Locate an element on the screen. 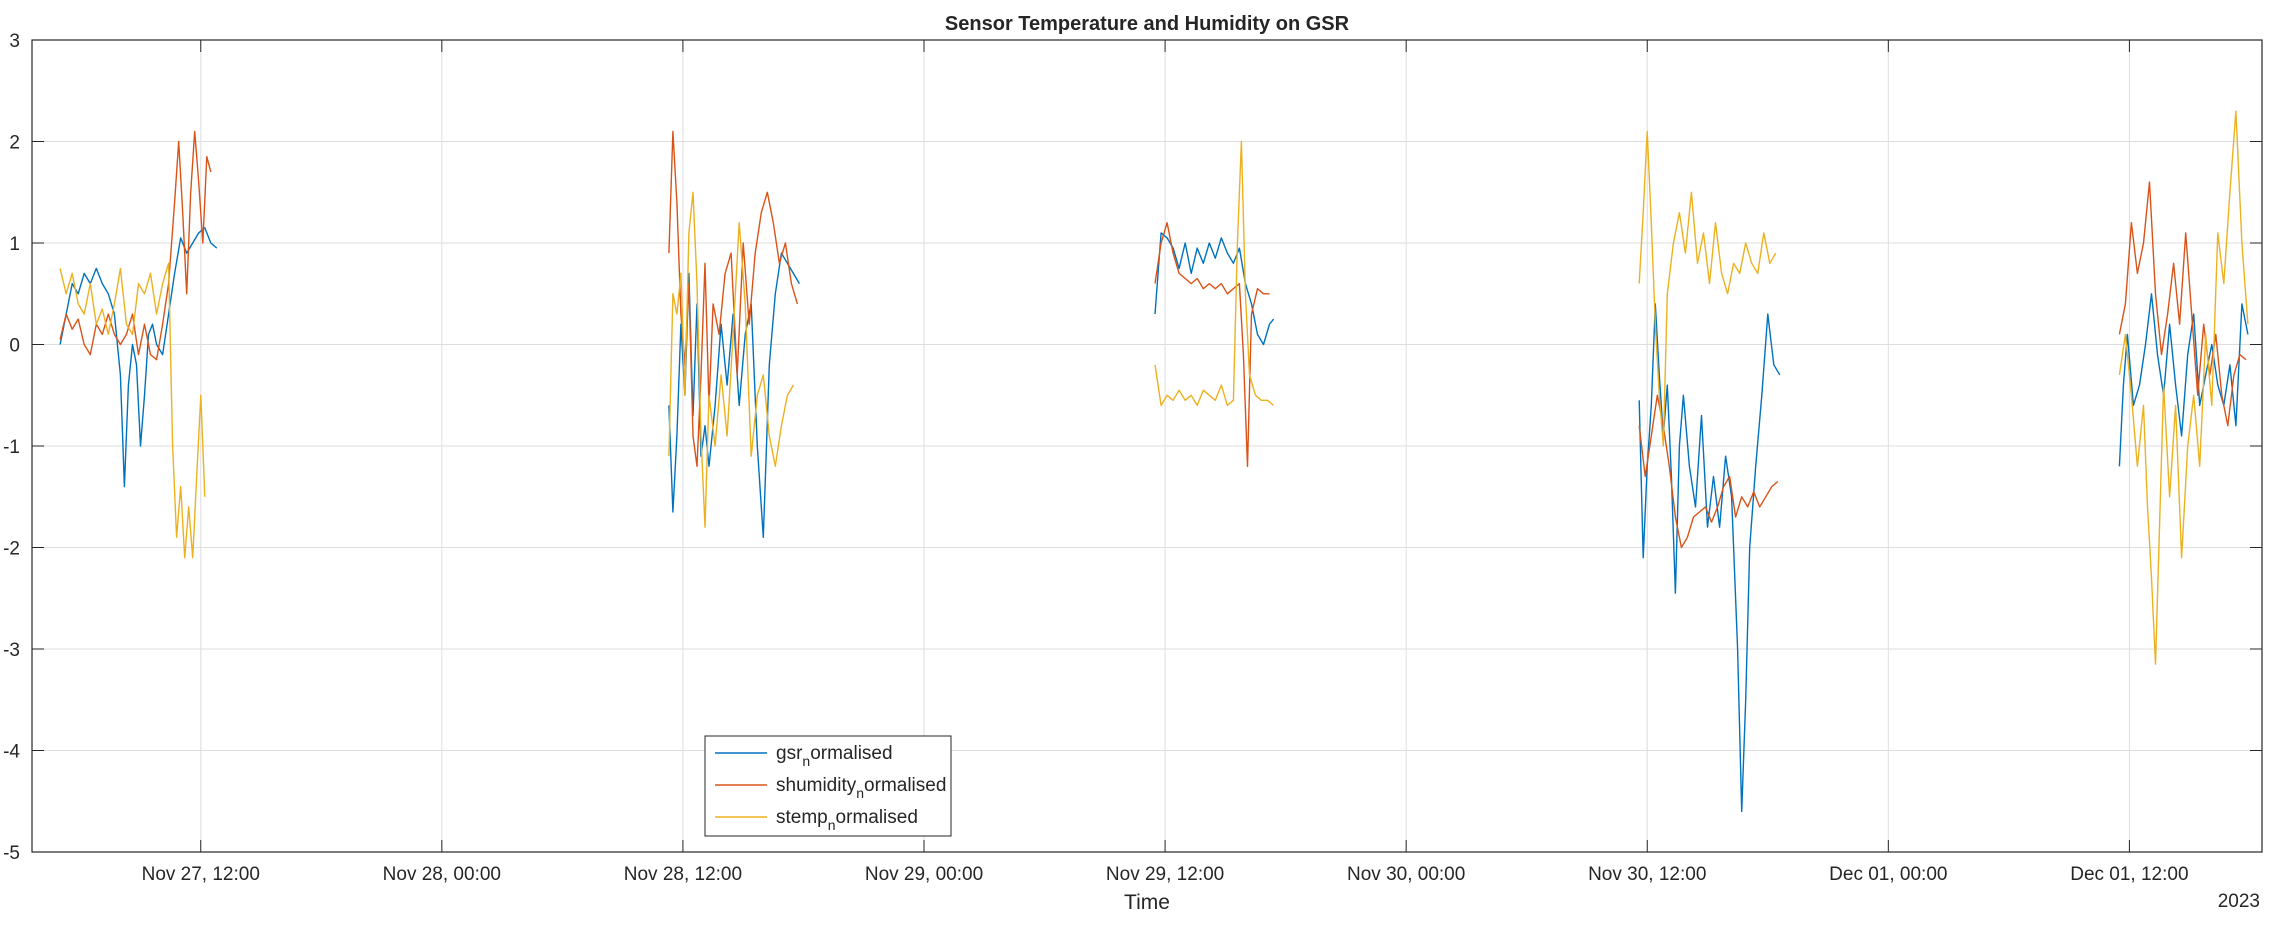 This screenshot has width=2270, height=925. legend-label: gsrnormalised is located at coordinates (834, 756).